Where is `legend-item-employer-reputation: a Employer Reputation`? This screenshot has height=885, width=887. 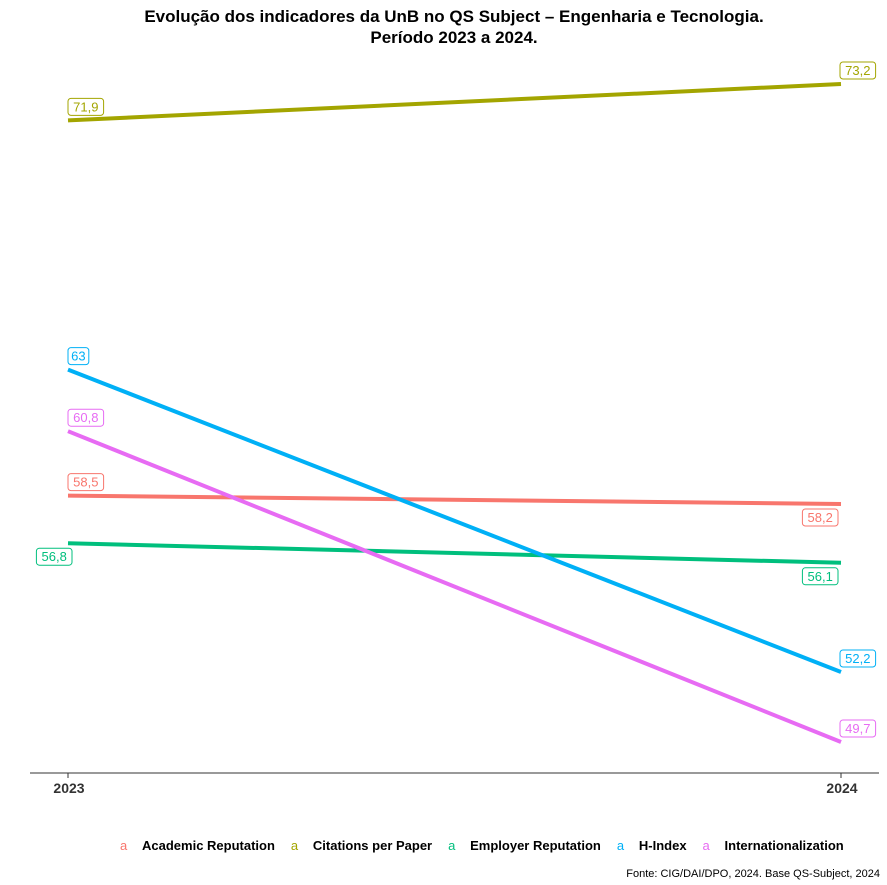 legend-item-employer-reputation: a Employer Reputation is located at coordinates (524, 845).